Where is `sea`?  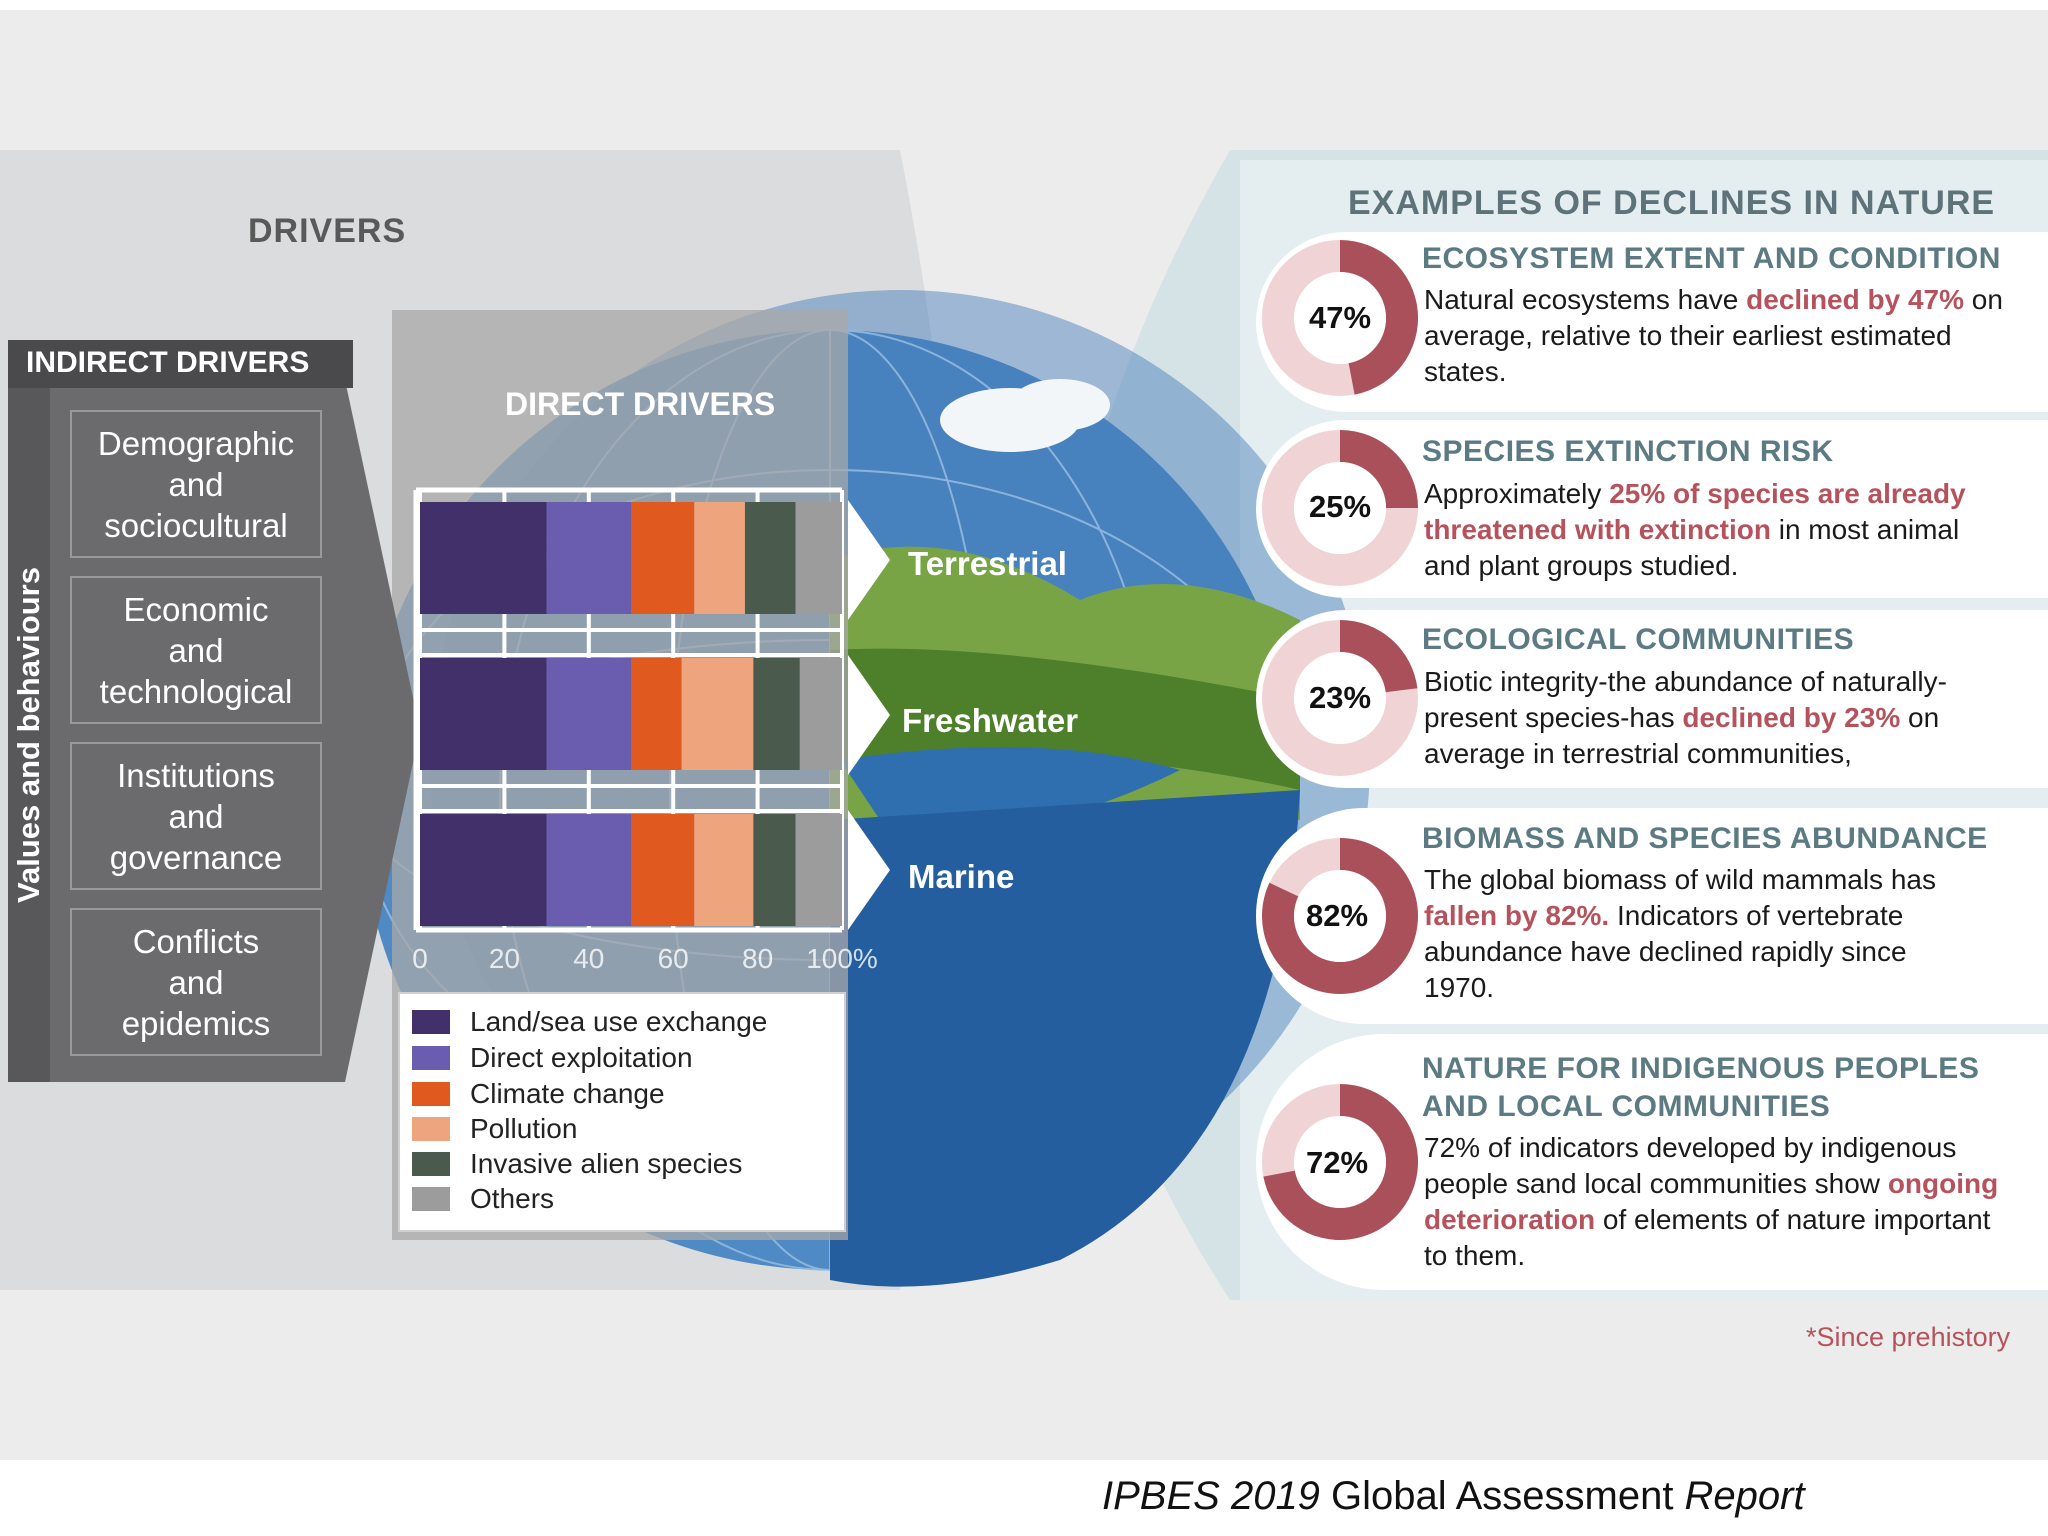
sea is located at coordinates (1065, 1038).